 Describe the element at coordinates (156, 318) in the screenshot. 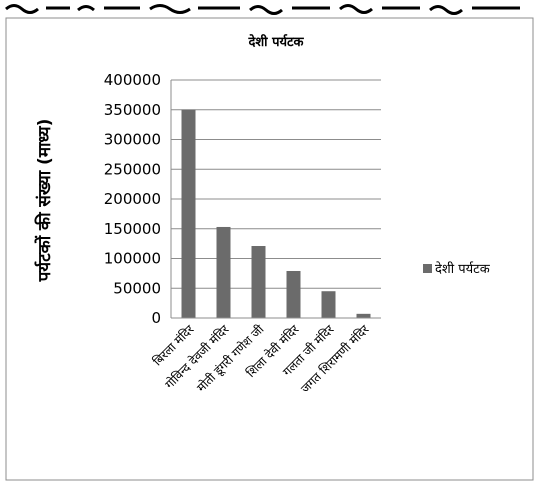

I see `y-tick-label: 0` at that location.